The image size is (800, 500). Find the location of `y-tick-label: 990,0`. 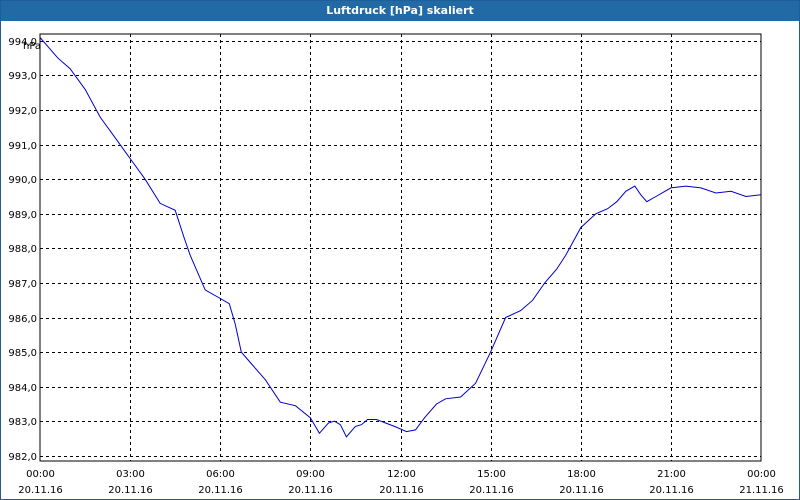

y-tick-label: 990,0 is located at coordinates (22, 180).